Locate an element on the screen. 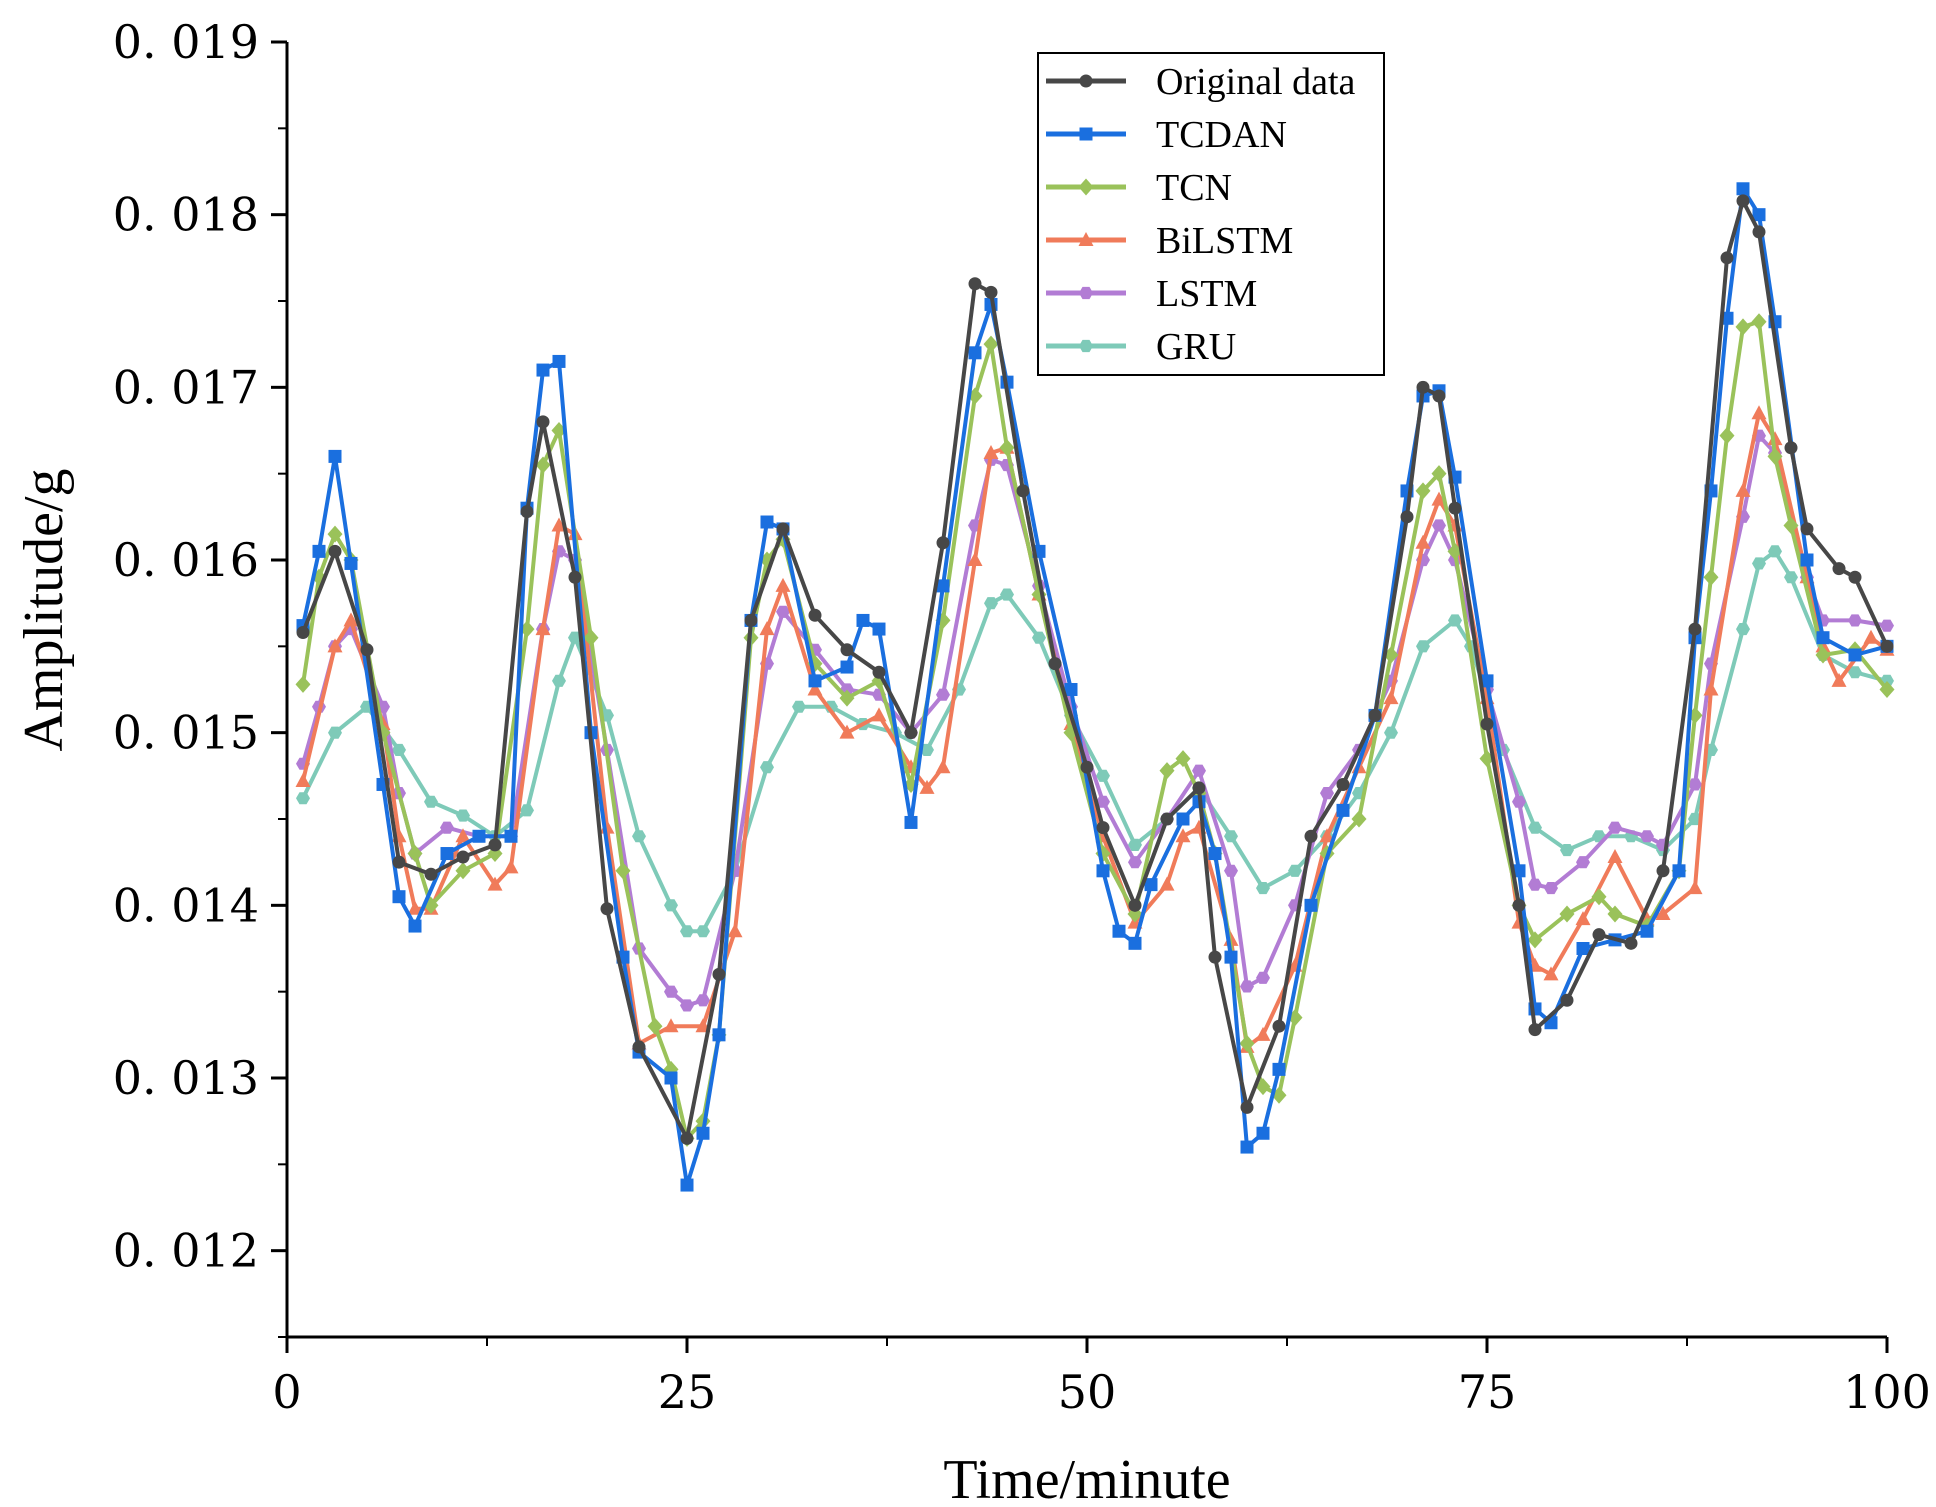  legend-item-tcn: TCN is located at coordinates (1139, 188).